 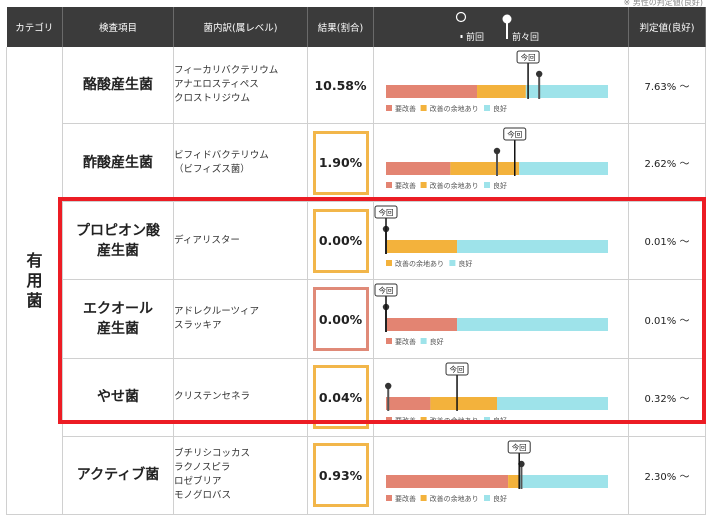 What do you see at coordinates (340, 319) in the screenshot?
I see `result-cell: 0.00%` at bounding box center [340, 319].